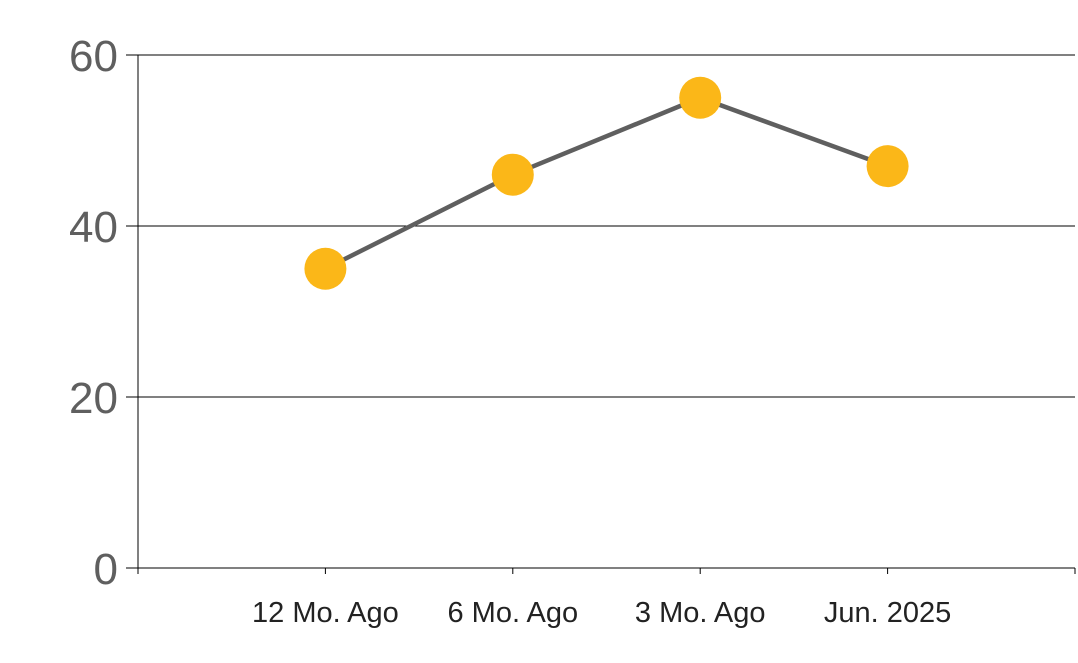  I want to click on y-tick-label: 20, so click(93, 398).